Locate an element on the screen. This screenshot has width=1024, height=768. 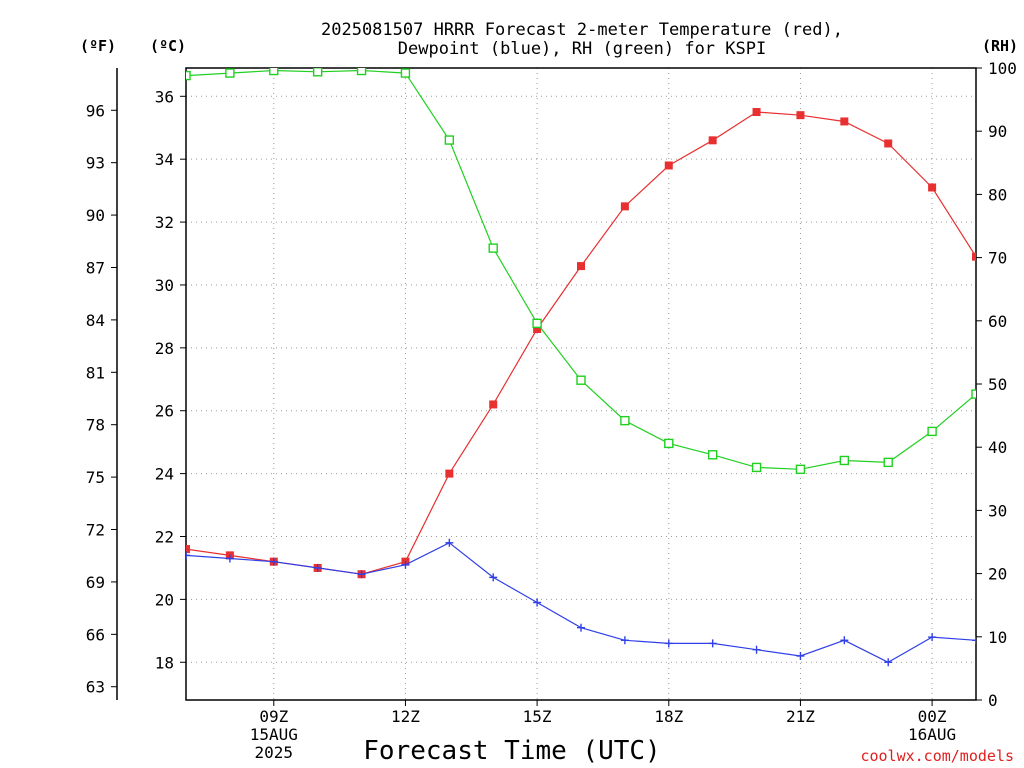
x-tick-label: 18Z is located at coordinates (668, 716).